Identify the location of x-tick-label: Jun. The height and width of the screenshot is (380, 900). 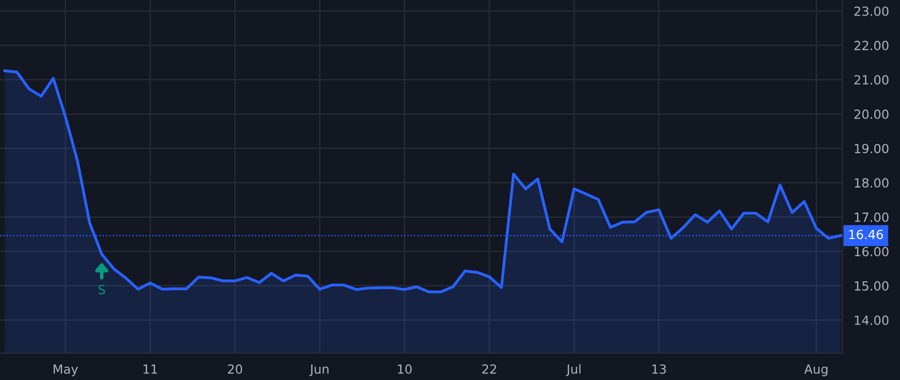
(318, 370).